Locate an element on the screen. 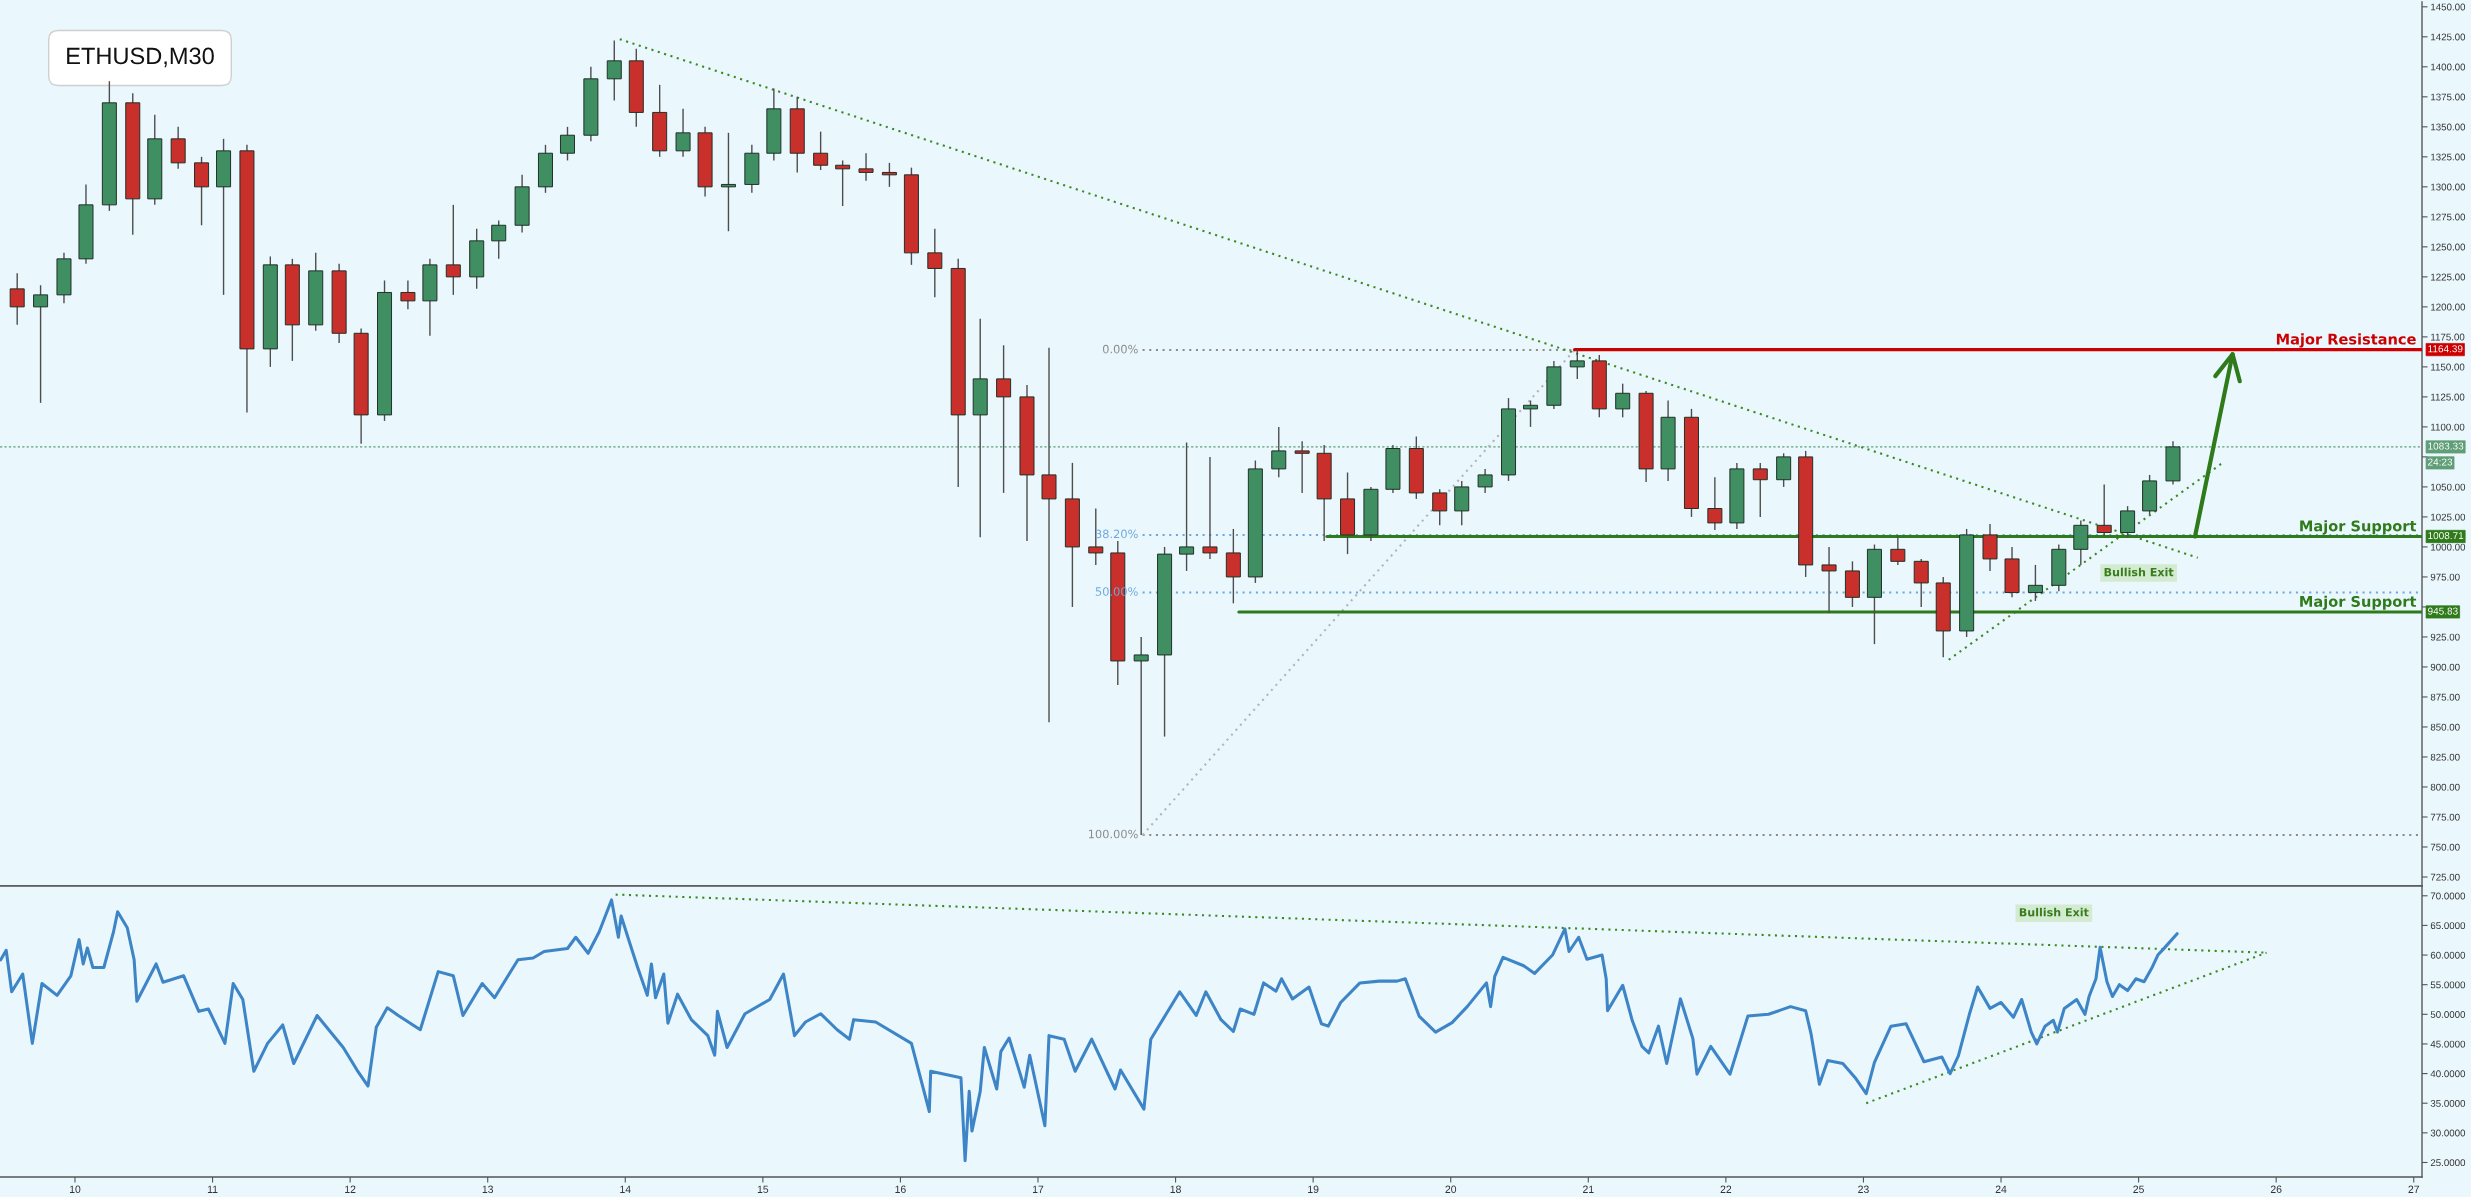 This screenshot has height=1197, width=2471. y-tick-label: 1050.00 is located at coordinates (2448, 487).